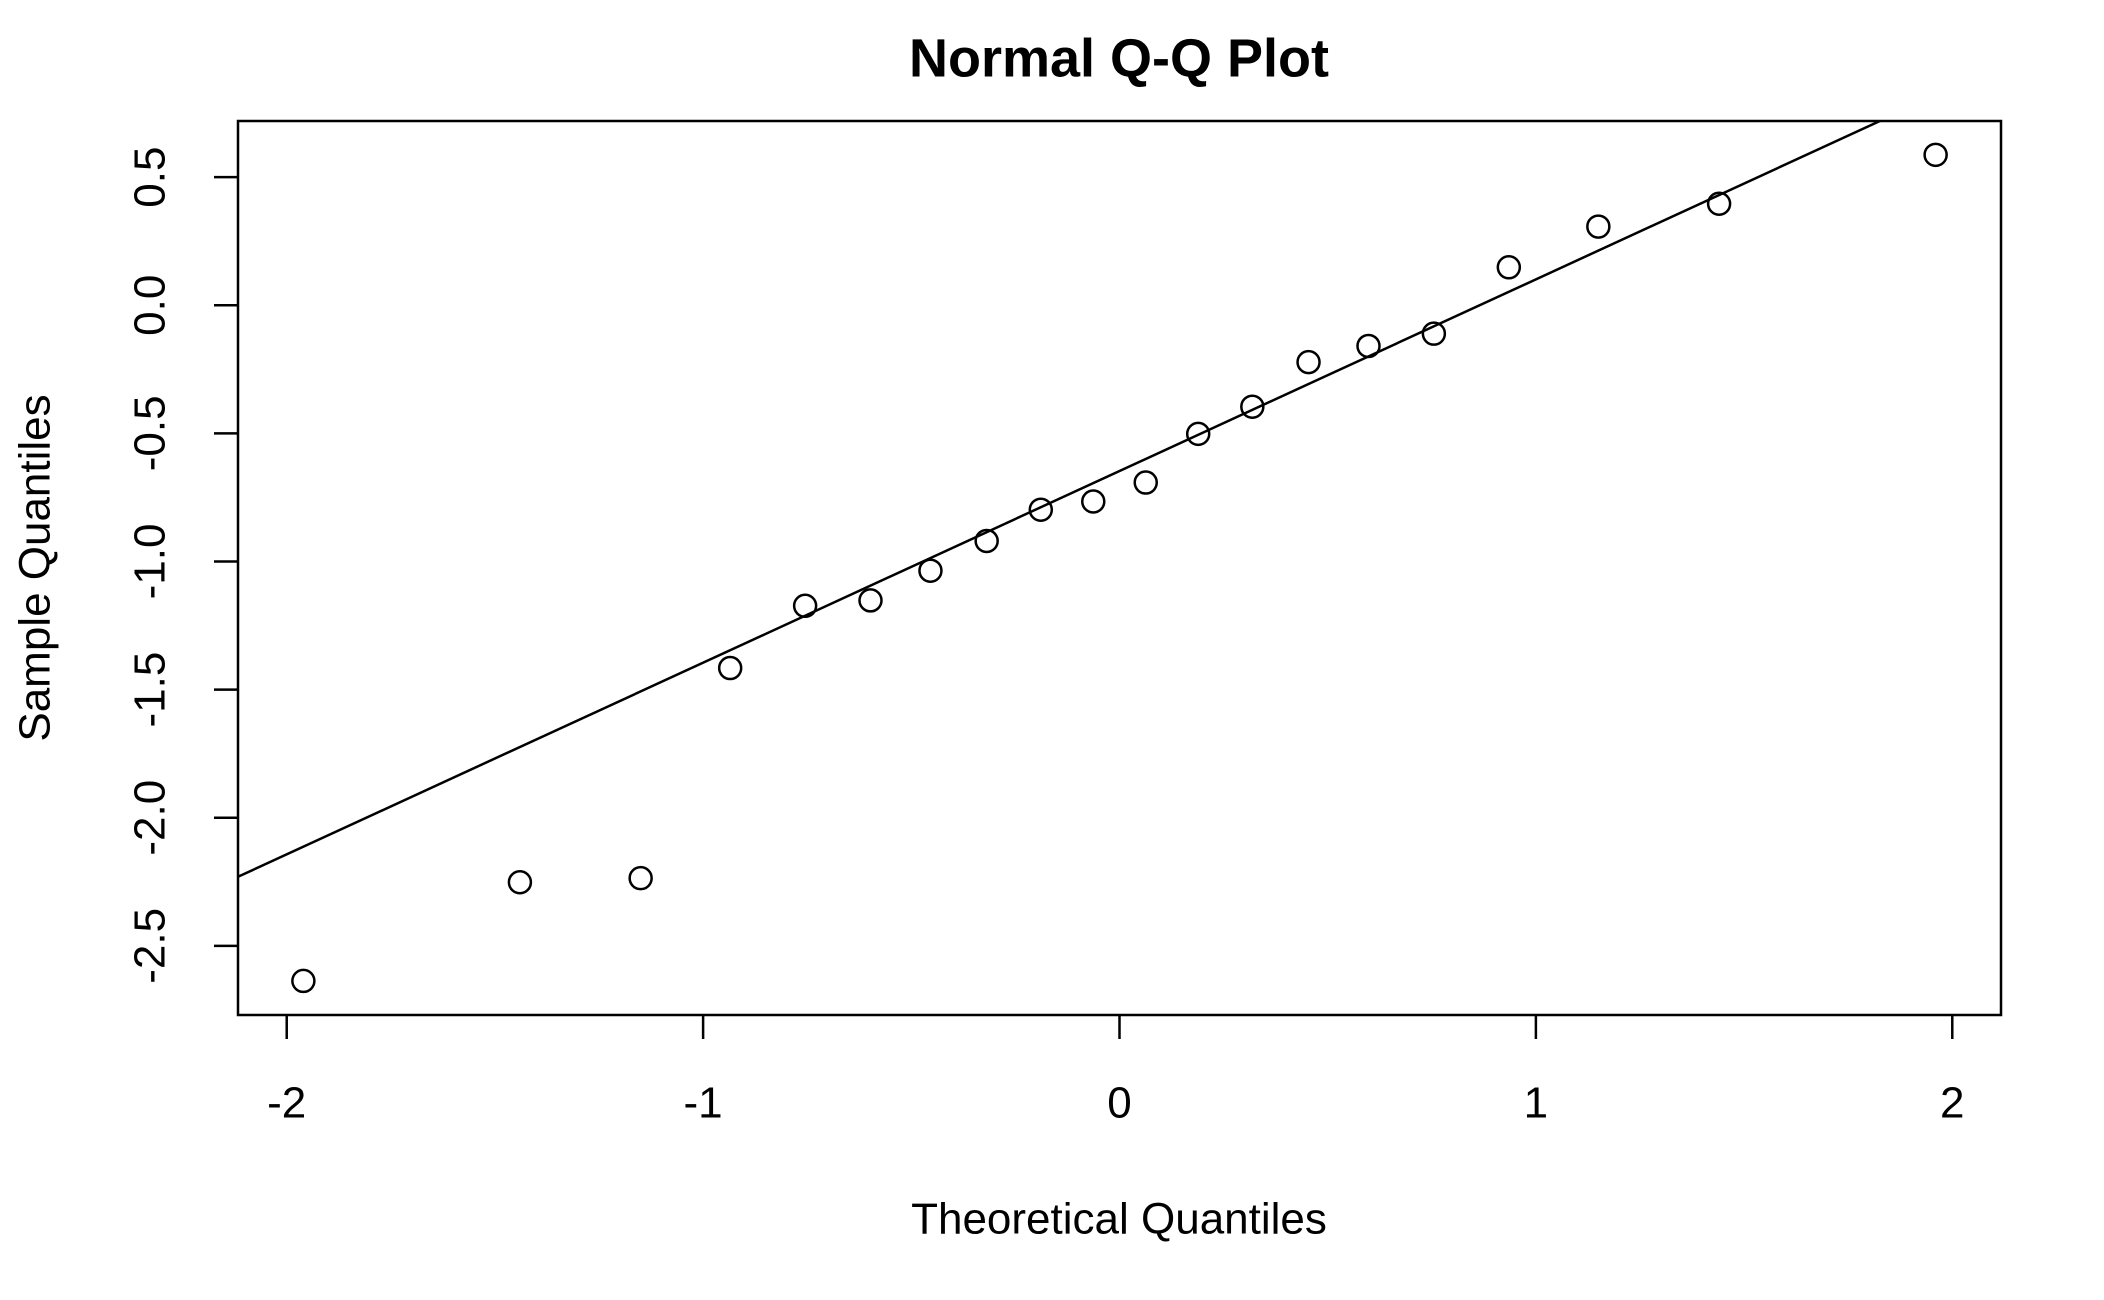  What do you see at coordinates (150, 562) in the screenshot?
I see `y-tick-label: -1.0` at bounding box center [150, 562].